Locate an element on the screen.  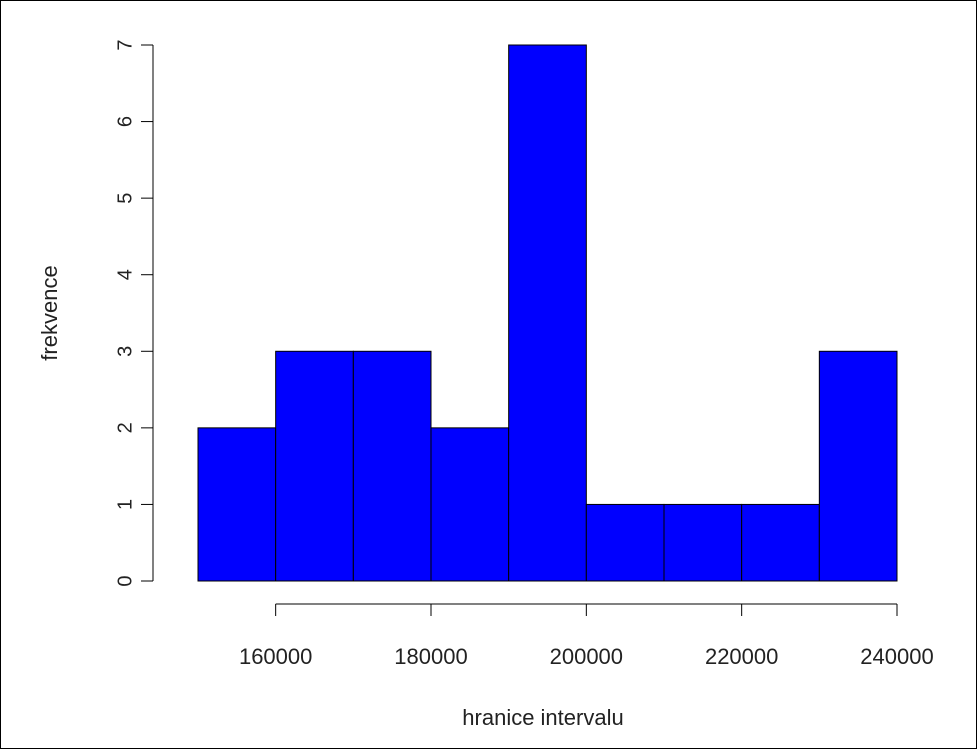
x-tick-label-240000: 240000 is located at coordinates (896, 656).